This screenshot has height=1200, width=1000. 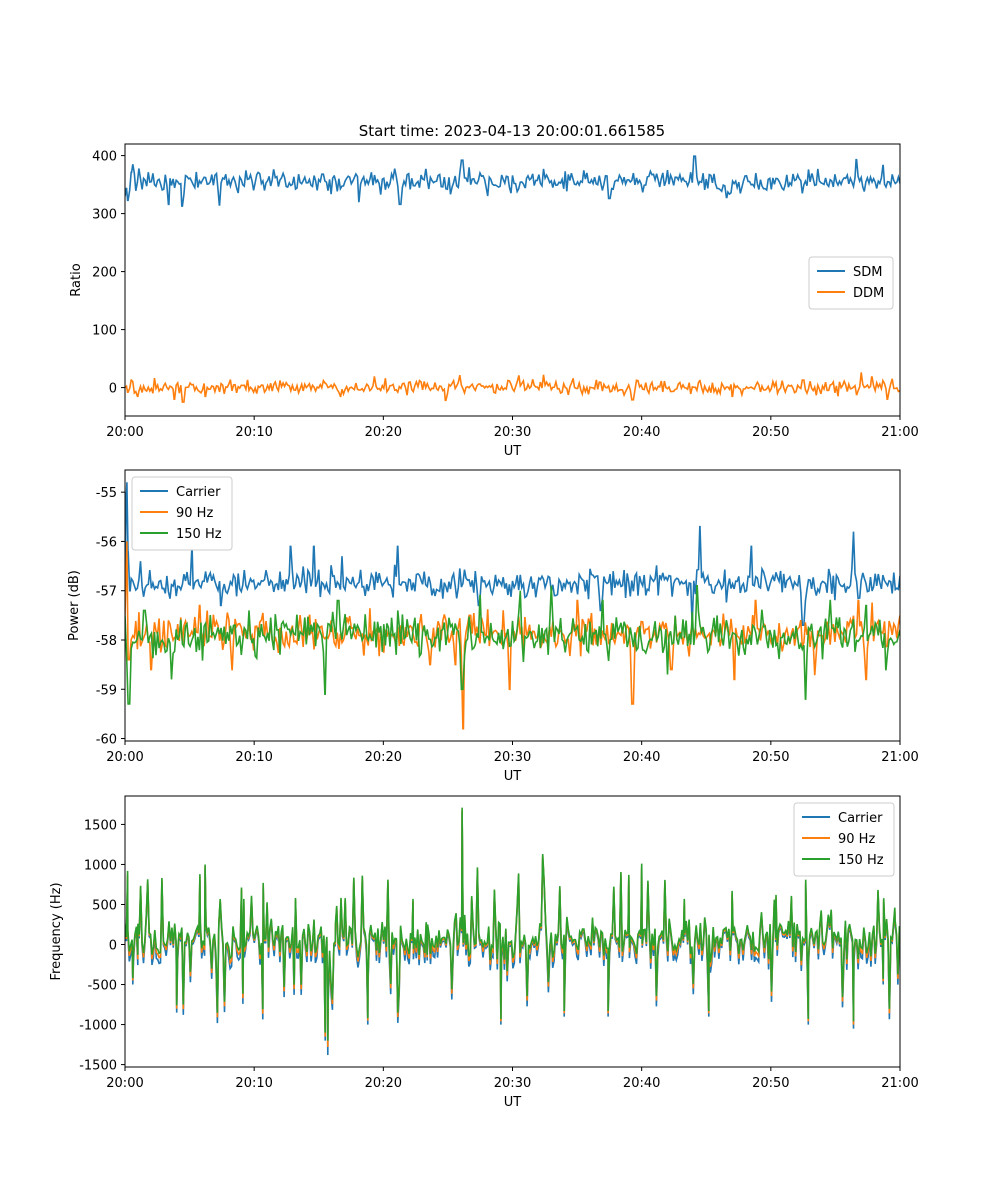 I want to click on y-tick-label: 300, so click(x=104, y=215).